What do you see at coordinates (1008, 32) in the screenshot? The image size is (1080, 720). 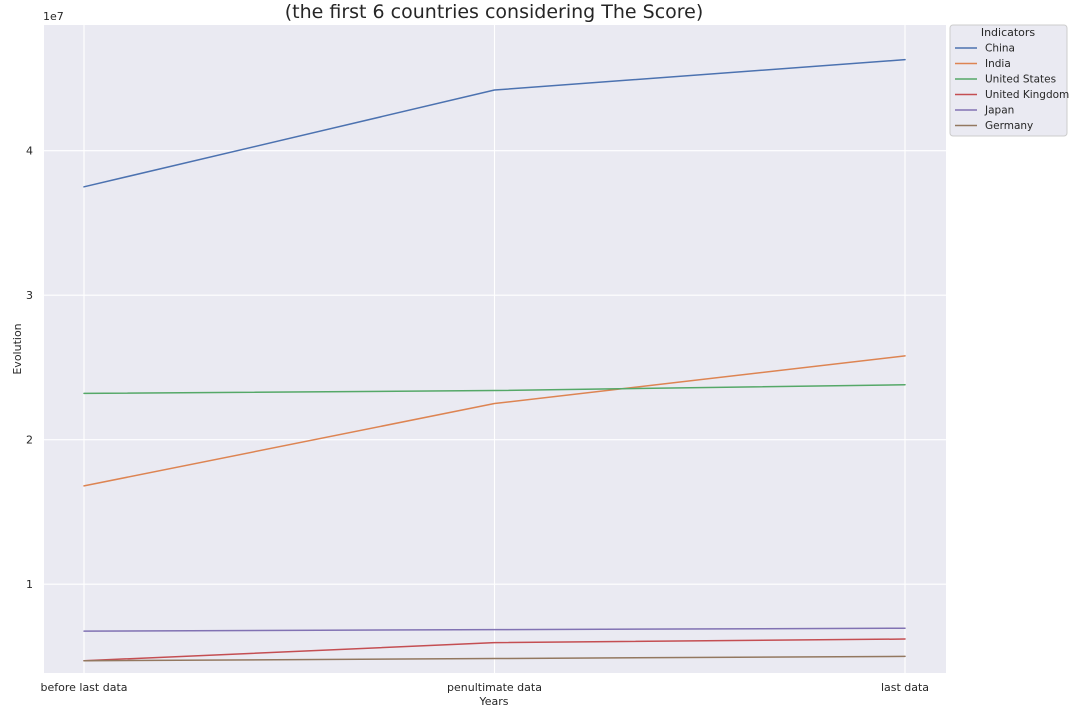 I see `legend-title: Indicators` at bounding box center [1008, 32].